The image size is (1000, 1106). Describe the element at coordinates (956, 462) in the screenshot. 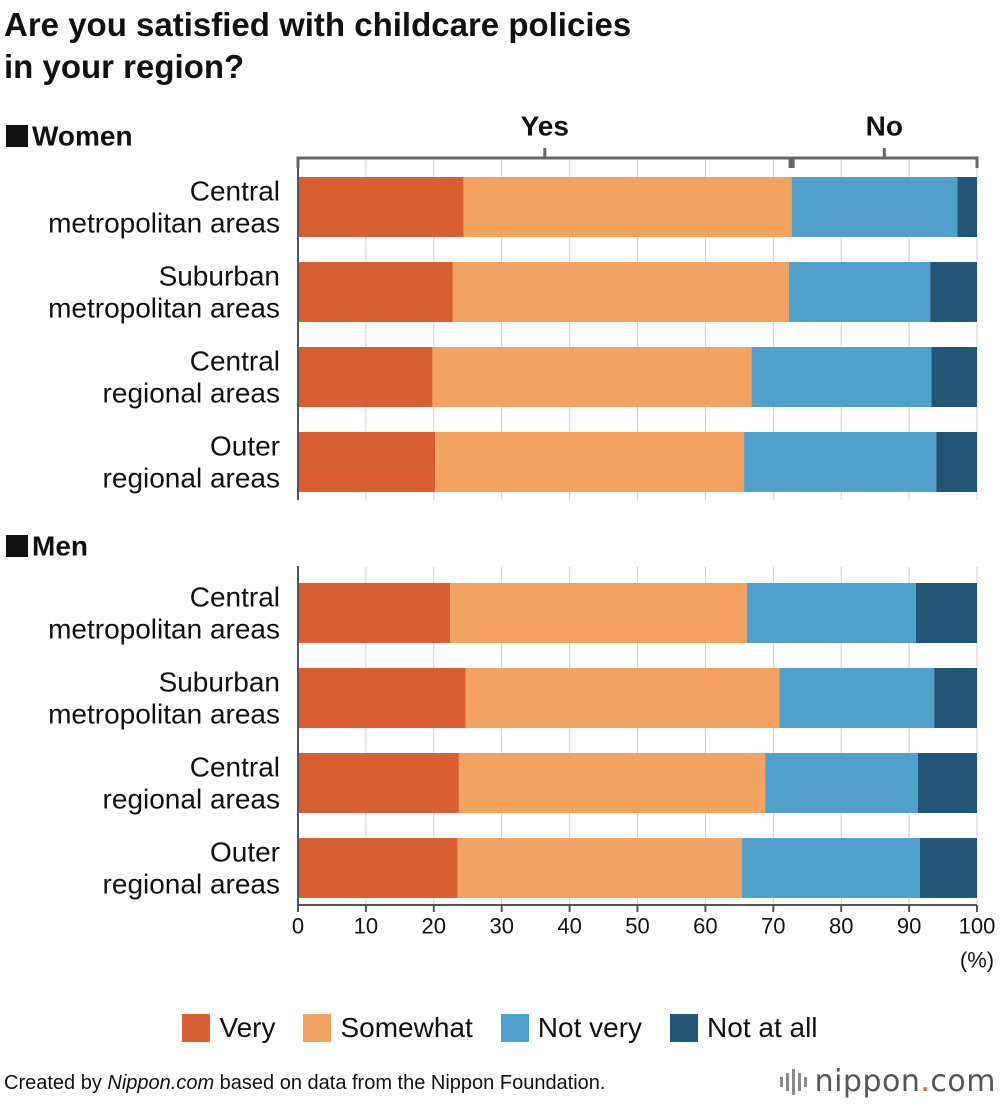

I see `bar-women-4-not-at-all` at that location.